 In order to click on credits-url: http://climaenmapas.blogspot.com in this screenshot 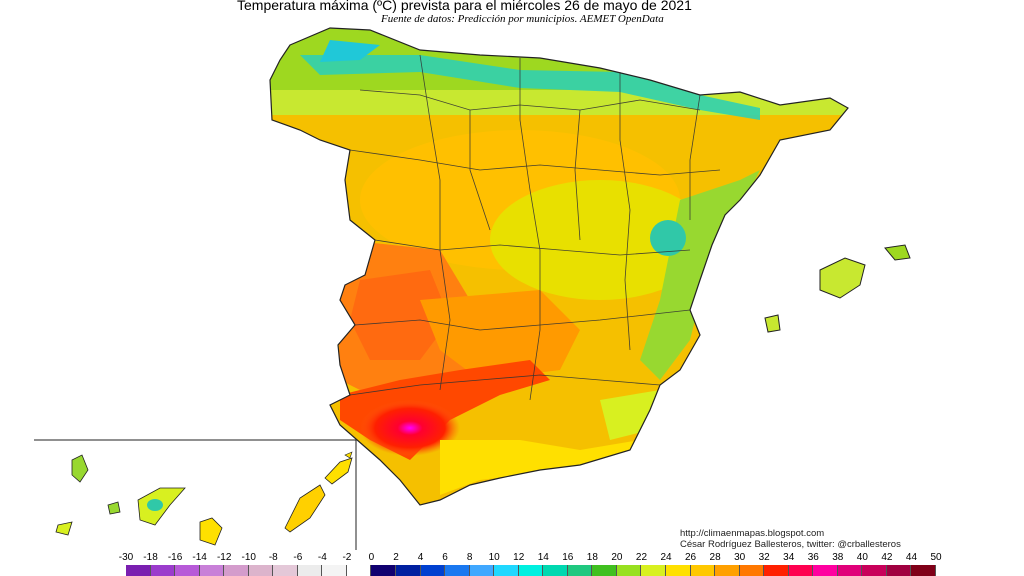, I will do `click(752, 533)`.